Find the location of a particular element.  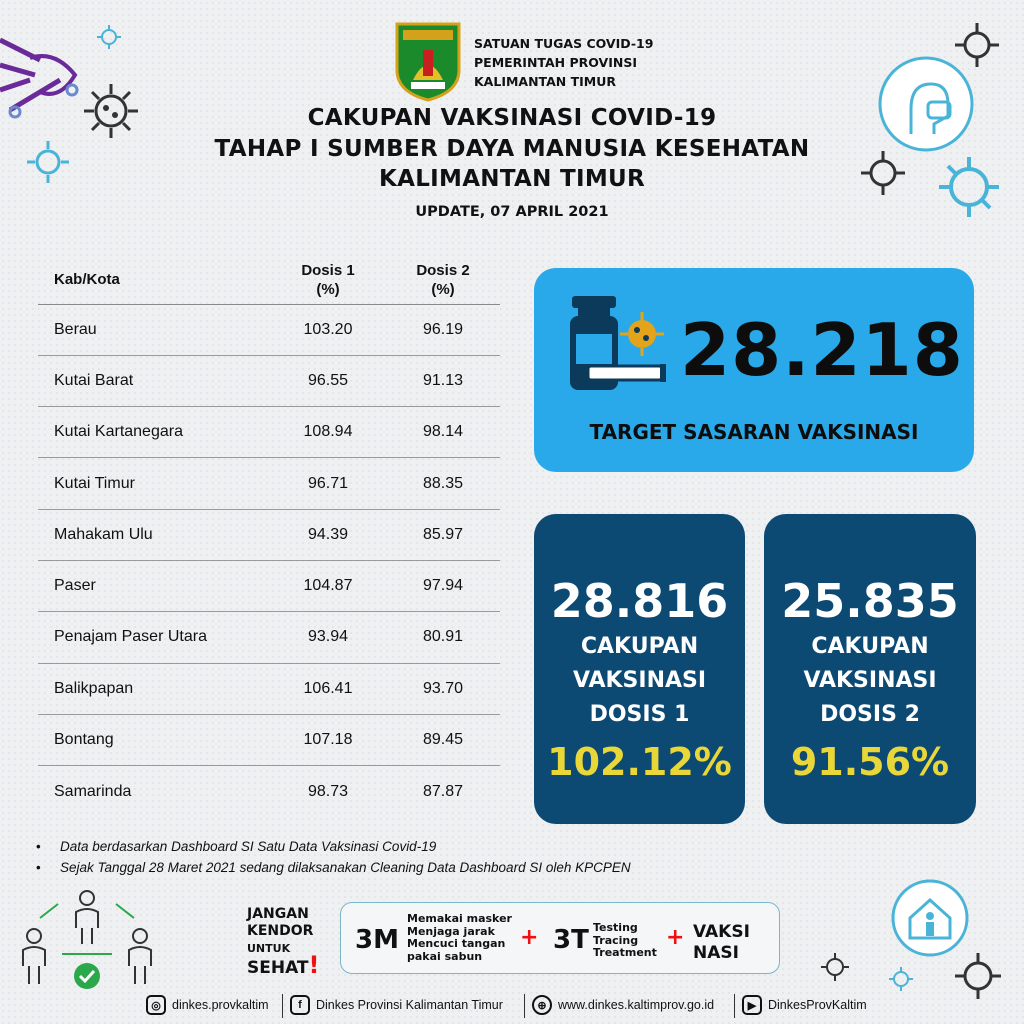

row-kab: Kutai Barat is located at coordinates (154, 380).